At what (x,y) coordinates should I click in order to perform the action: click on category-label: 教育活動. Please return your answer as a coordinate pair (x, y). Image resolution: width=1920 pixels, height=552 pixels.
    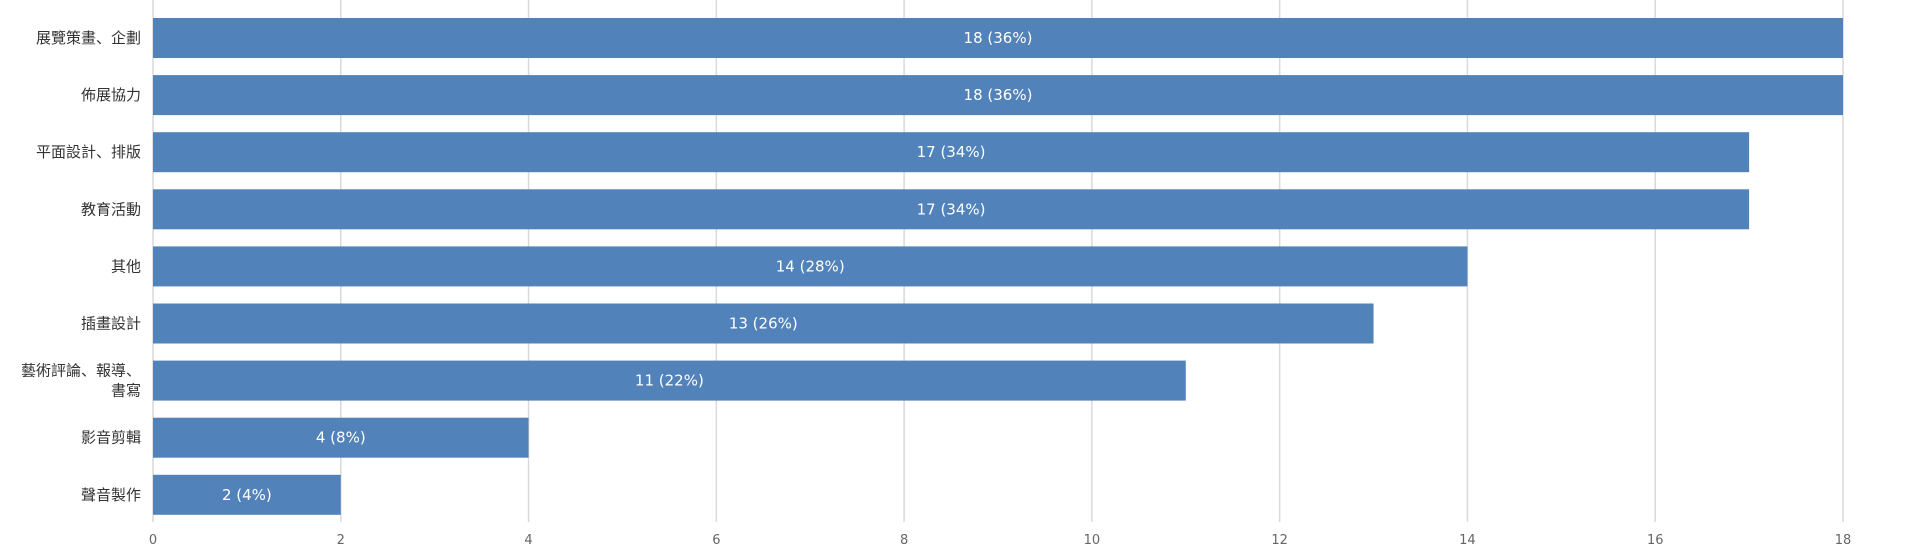
    Looking at the image, I should click on (111, 209).